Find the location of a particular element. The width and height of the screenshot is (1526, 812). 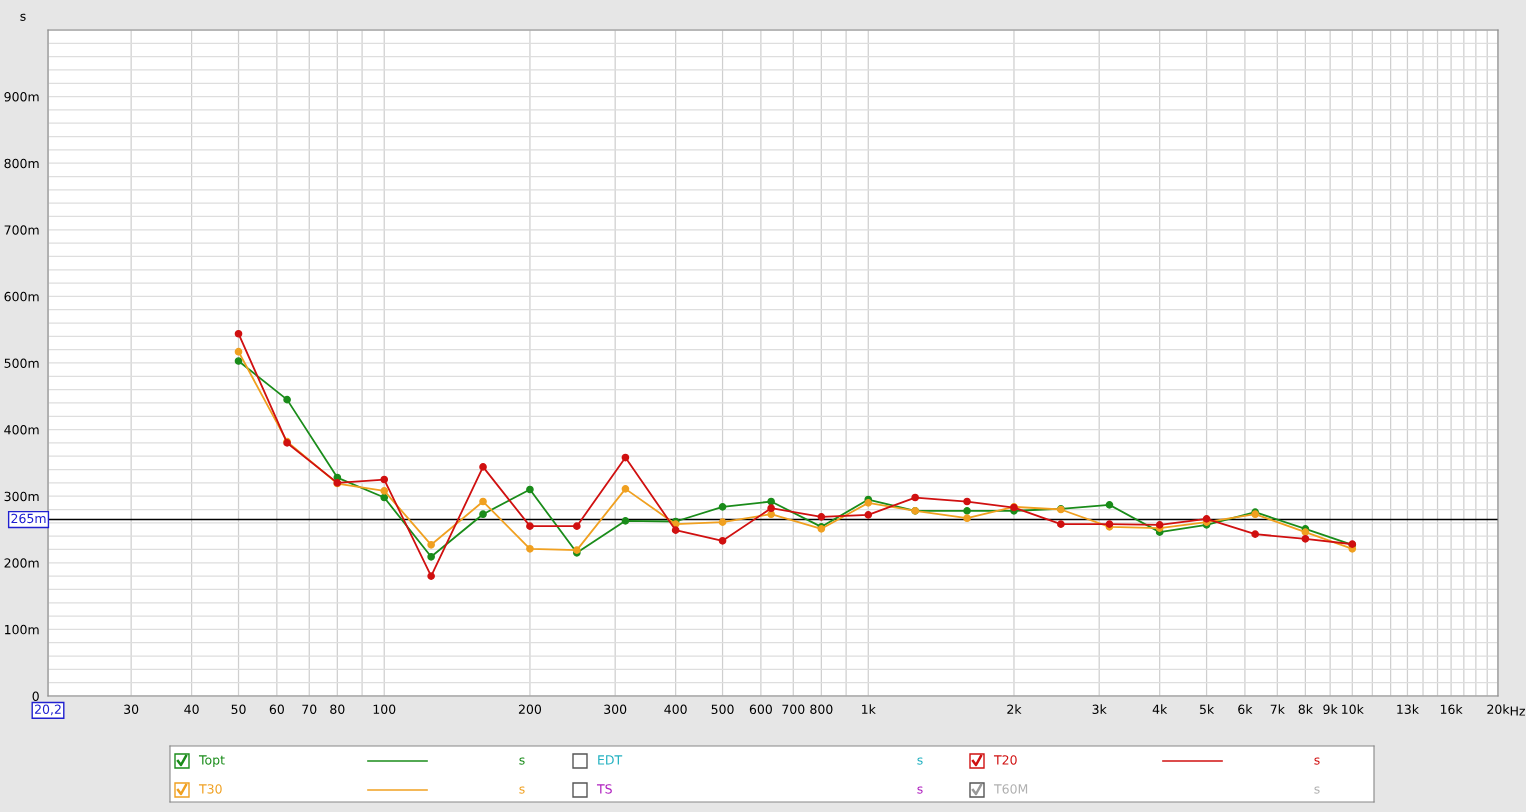

x-tick-label: 16k is located at coordinates (1451, 709).